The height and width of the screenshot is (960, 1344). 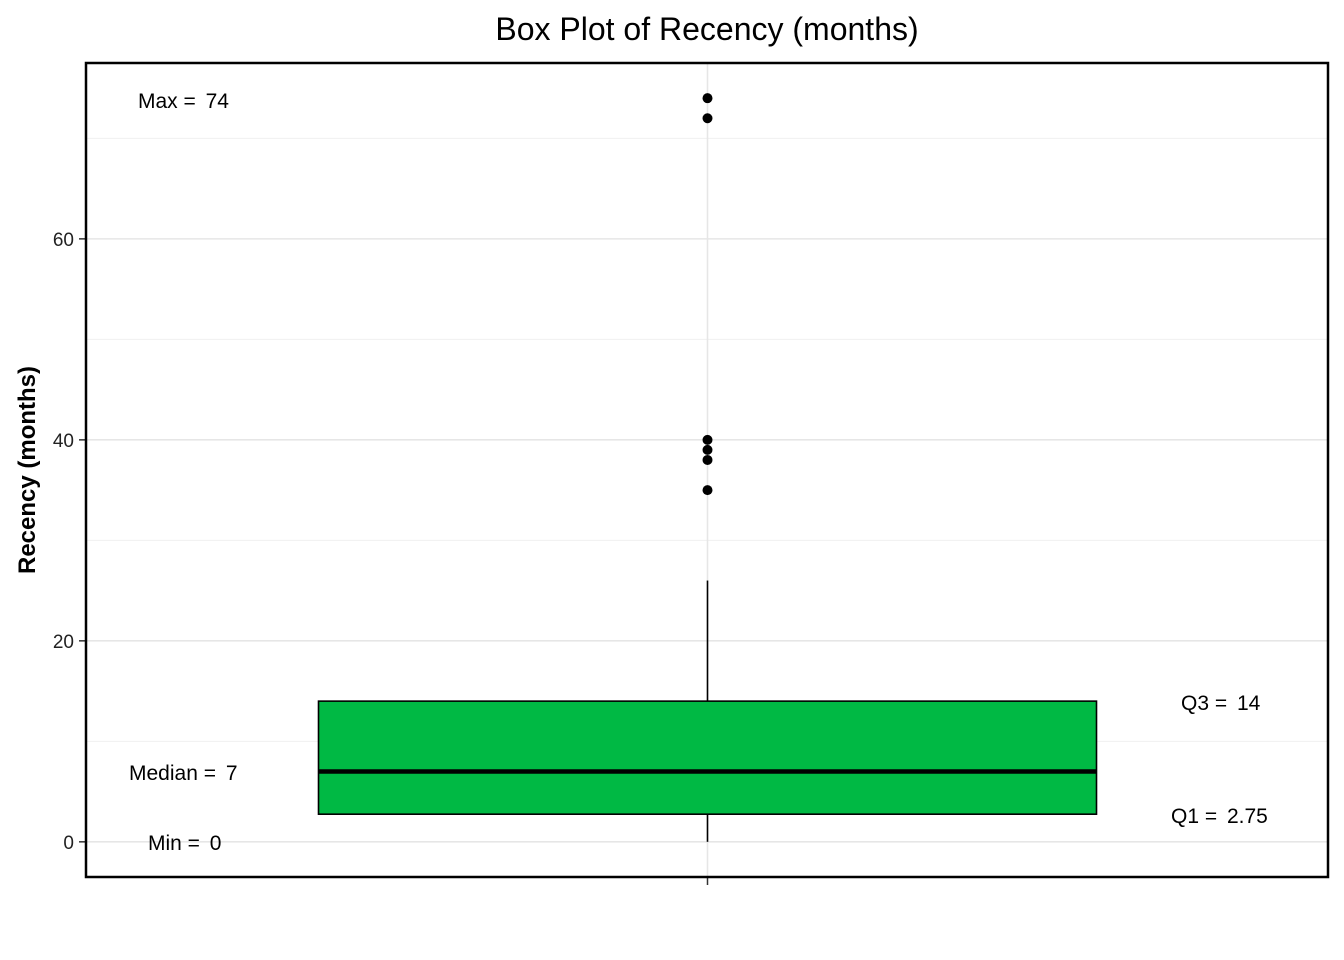 What do you see at coordinates (183, 101) in the screenshot?
I see `max-annotation: Max = 74` at bounding box center [183, 101].